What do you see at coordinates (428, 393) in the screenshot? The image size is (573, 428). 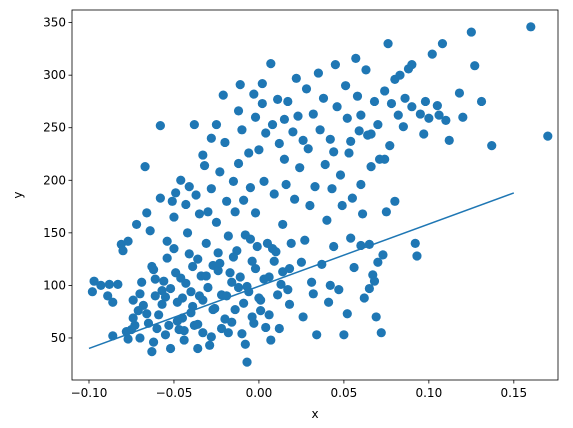 I see `x-tick-label: 0.10` at bounding box center [428, 393].